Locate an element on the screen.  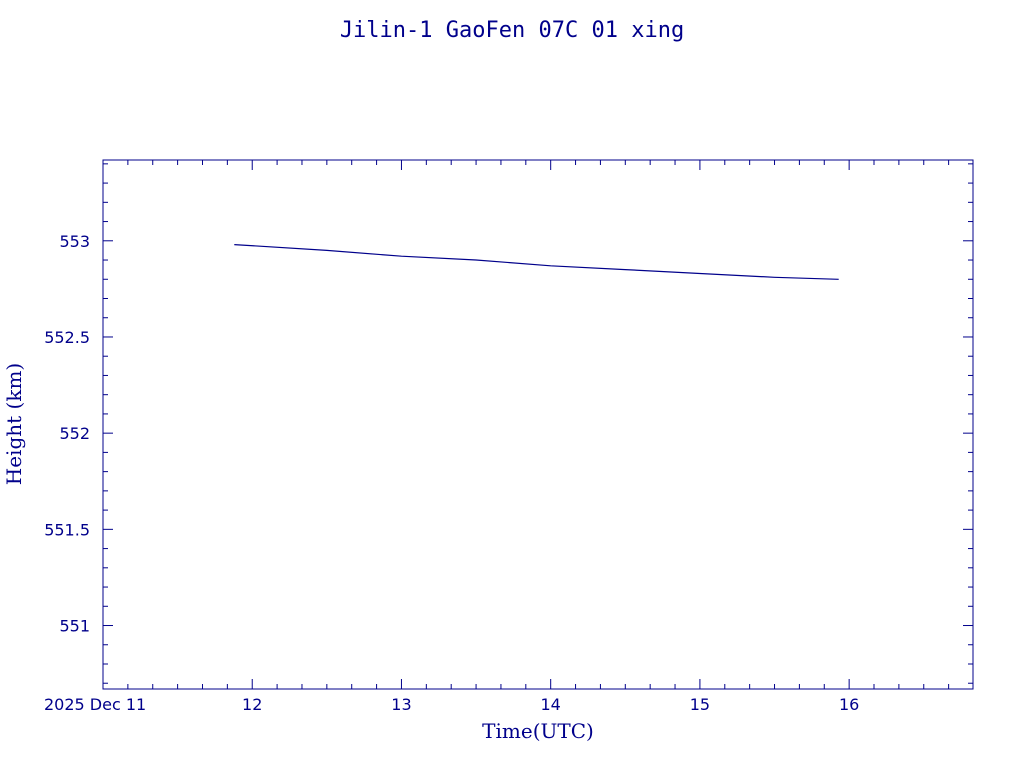
y-tick-label: 551.5 is located at coordinates (67, 529).